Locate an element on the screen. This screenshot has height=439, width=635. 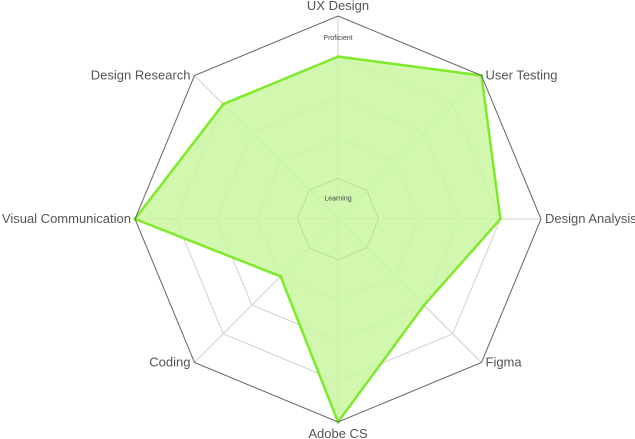
axis-label-3: Figma is located at coordinates (504, 362).